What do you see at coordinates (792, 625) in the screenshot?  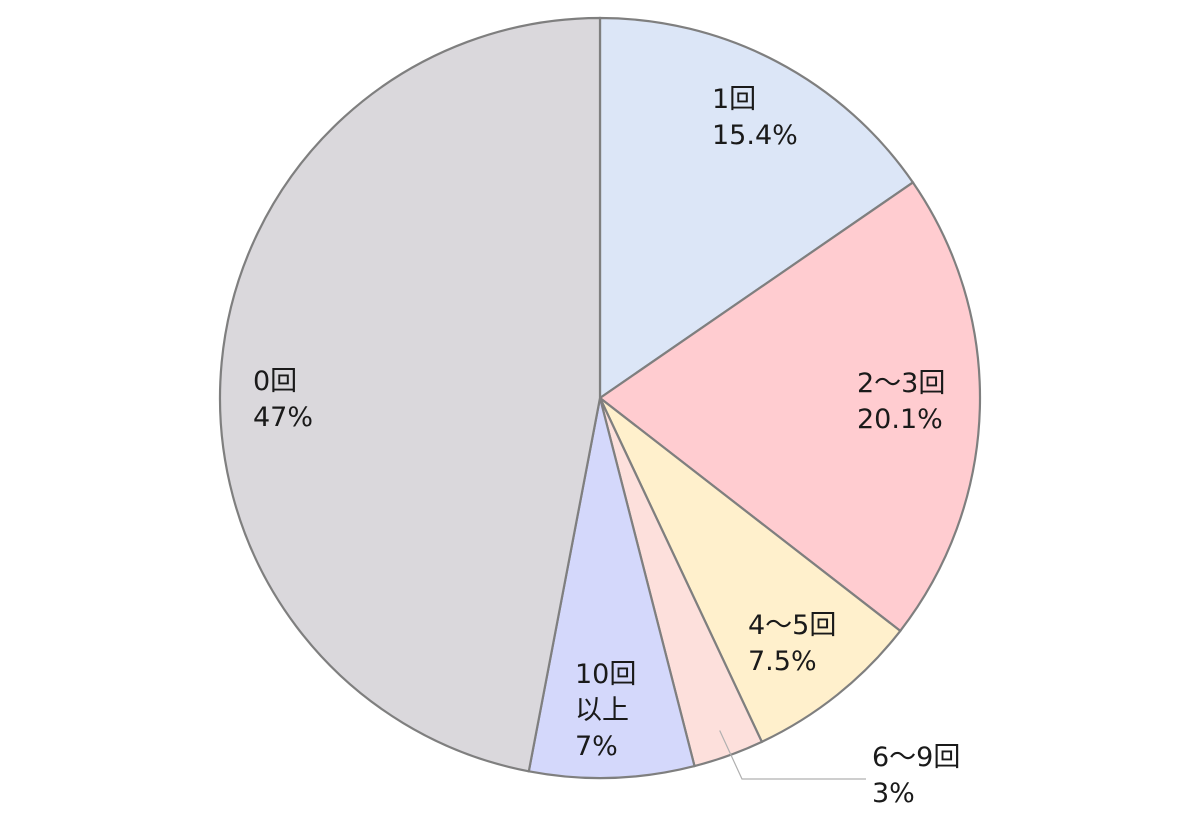 I see `slice-category-3: 4～5回` at bounding box center [792, 625].